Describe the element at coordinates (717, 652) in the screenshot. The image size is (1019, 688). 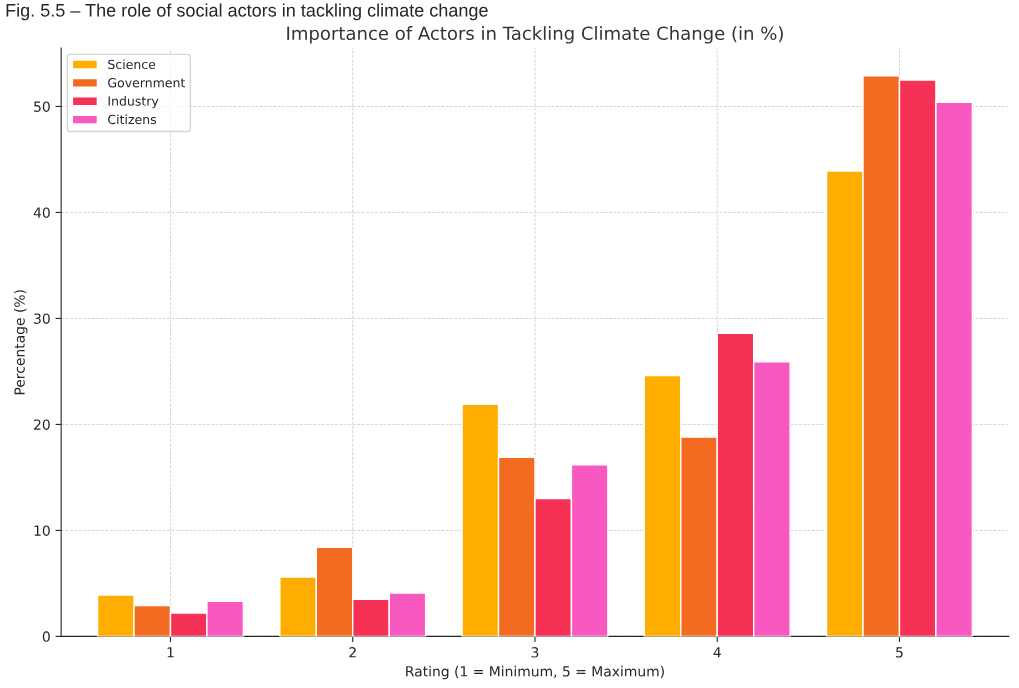
I see `x-tick-label: 4` at that location.